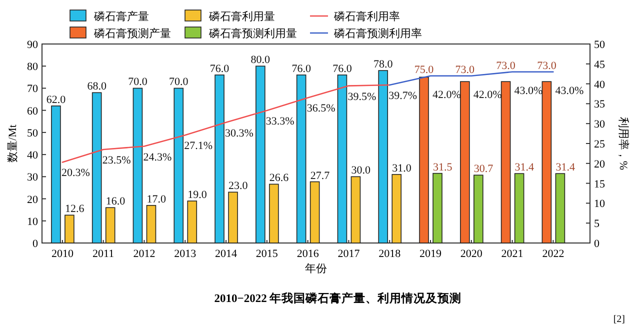 The height and width of the screenshot is (334, 644). What do you see at coordinates (424, 70) in the screenshot?
I see `data-label: 75.0` at bounding box center [424, 70].